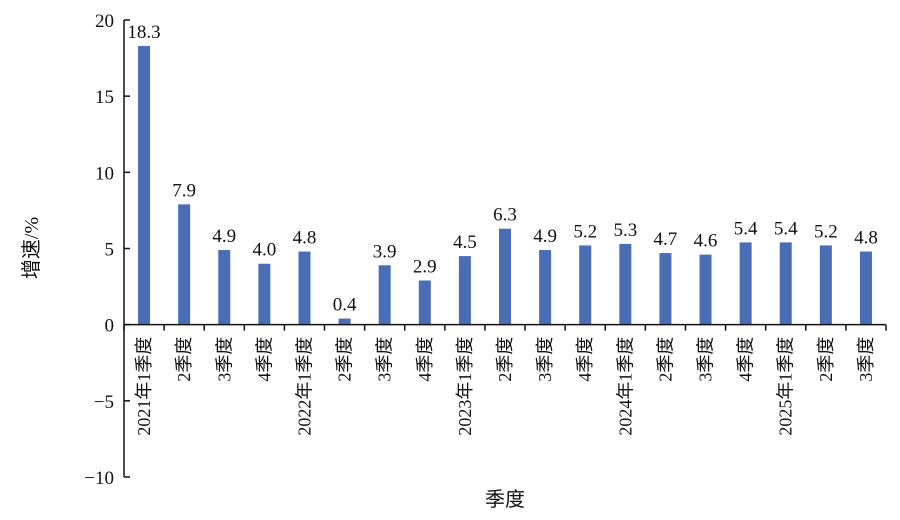 This screenshot has height=520, width=900. What do you see at coordinates (706, 241) in the screenshot?
I see `data-label: 4.6` at bounding box center [706, 241].